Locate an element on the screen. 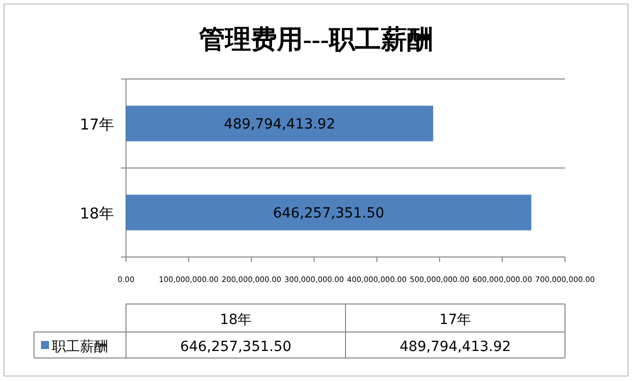 The height and width of the screenshot is (382, 633). legend-label: 职工薪酬 is located at coordinates (80, 347).